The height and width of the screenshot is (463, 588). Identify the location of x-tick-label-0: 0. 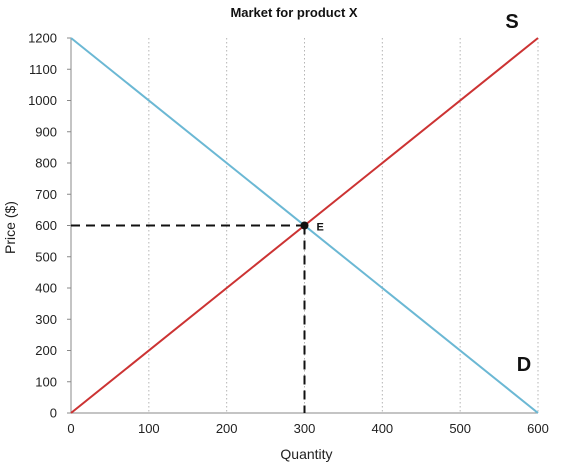
(70, 428).